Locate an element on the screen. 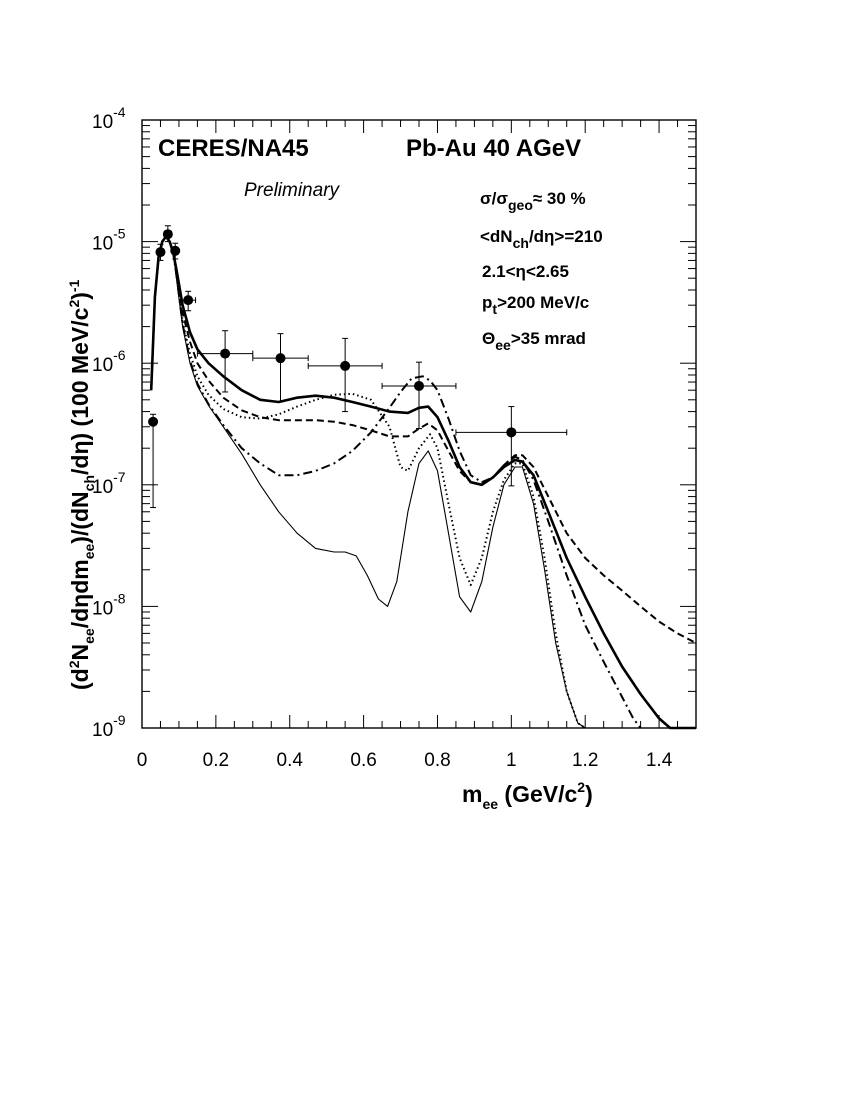 Image resolution: width=850 pixels, height=1100 pixels. annotation-centrality: σ/σgeo≈ 30 % is located at coordinates (533, 201).